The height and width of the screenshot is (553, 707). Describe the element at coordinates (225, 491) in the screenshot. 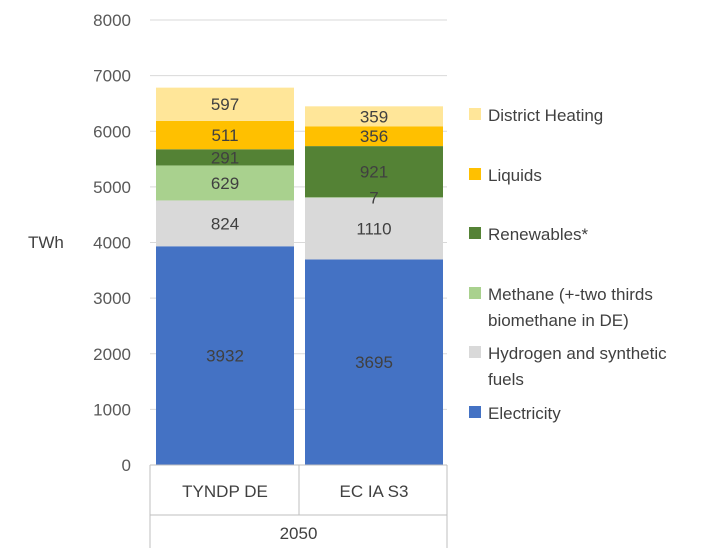

I see `x-category-label: TYNDP DE` at that location.